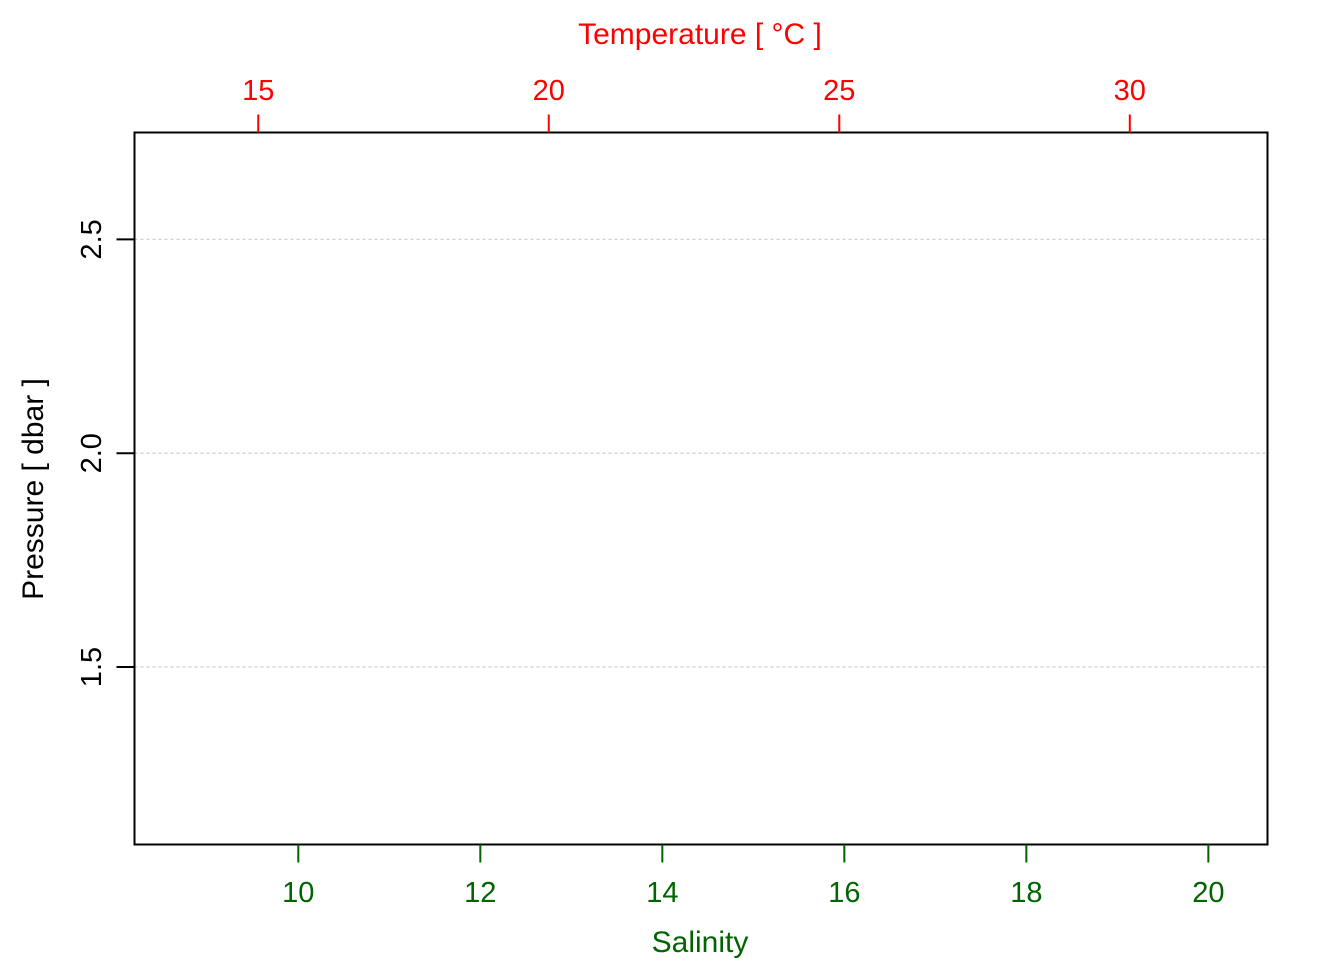  I want to click on salinity-tick-label: 12, so click(480, 893).